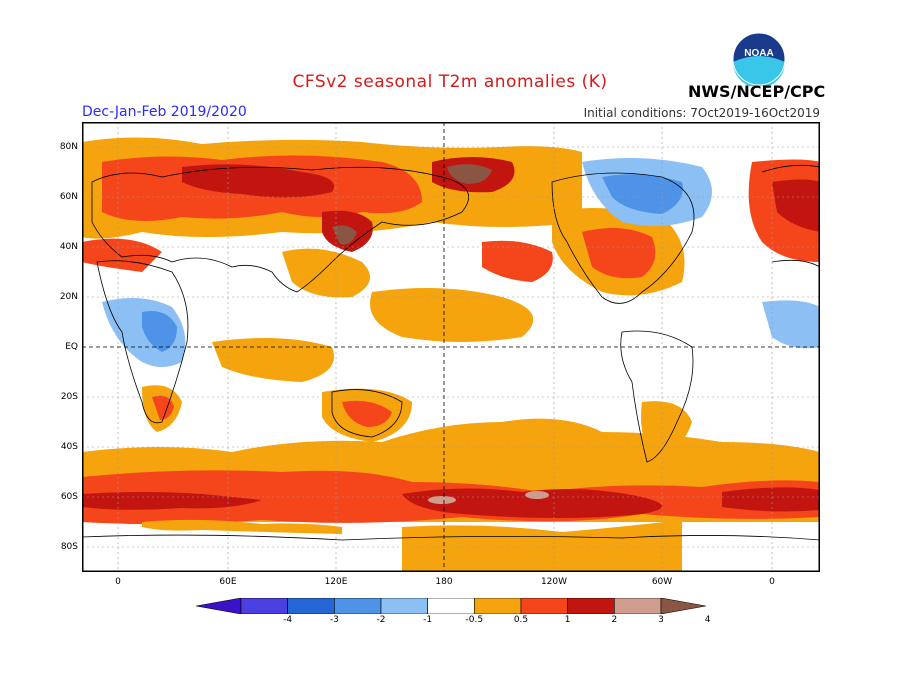 Image resolution: width=900 pixels, height=695 pixels. What do you see at coordinates (69, 497) in the screenshot?
I see `lat-label: 60S` at bounding box center [69, 497].